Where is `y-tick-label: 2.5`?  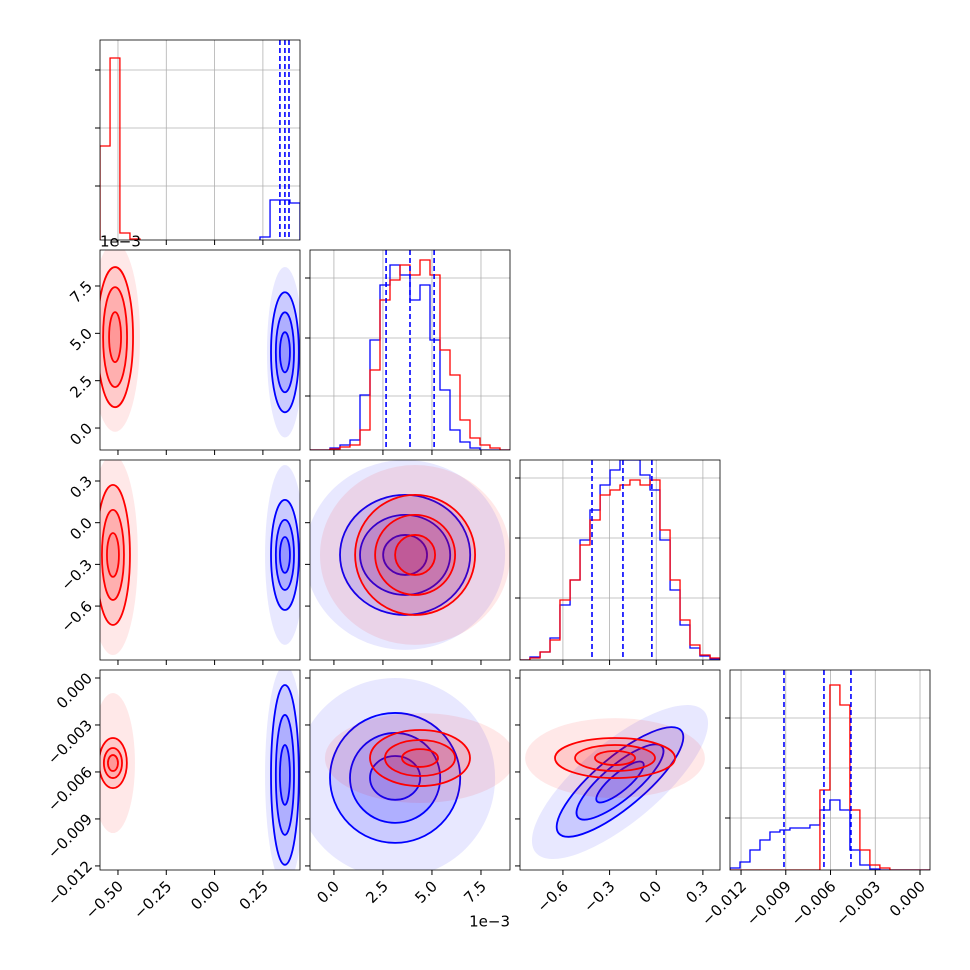
y-tick-label: 2.5 is located at coordinates (81, 387).